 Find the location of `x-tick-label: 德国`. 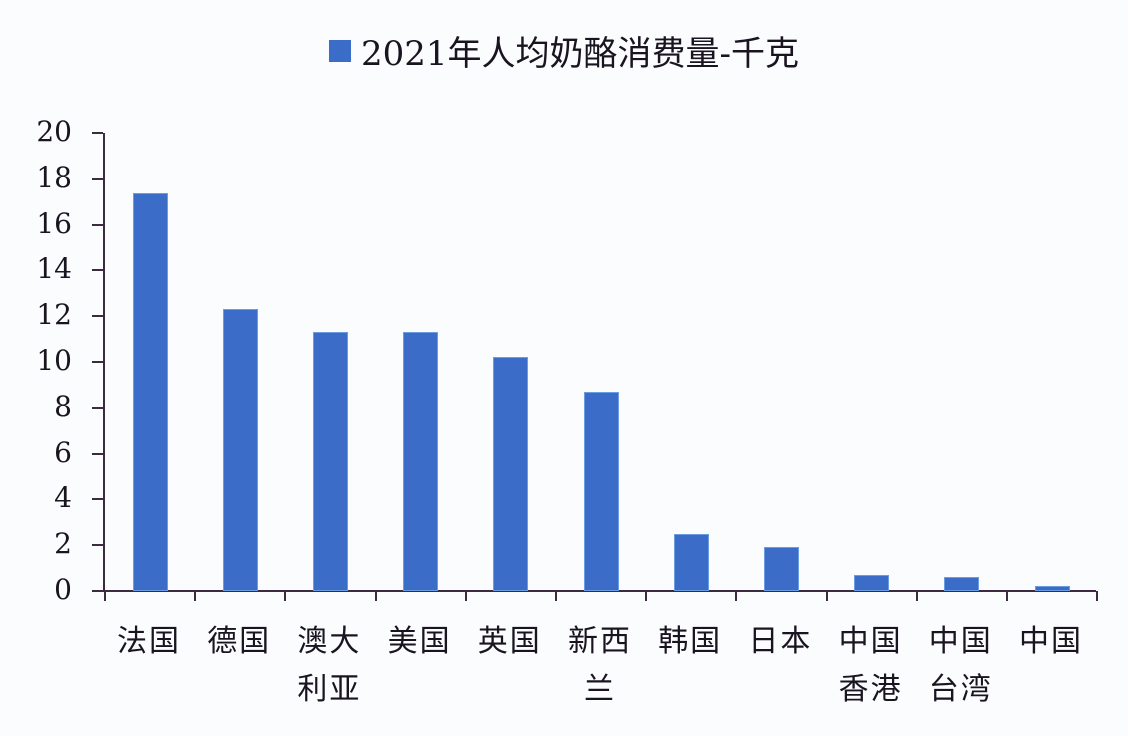

x-tick-label: 德国 is located at coordinates (239, 642).